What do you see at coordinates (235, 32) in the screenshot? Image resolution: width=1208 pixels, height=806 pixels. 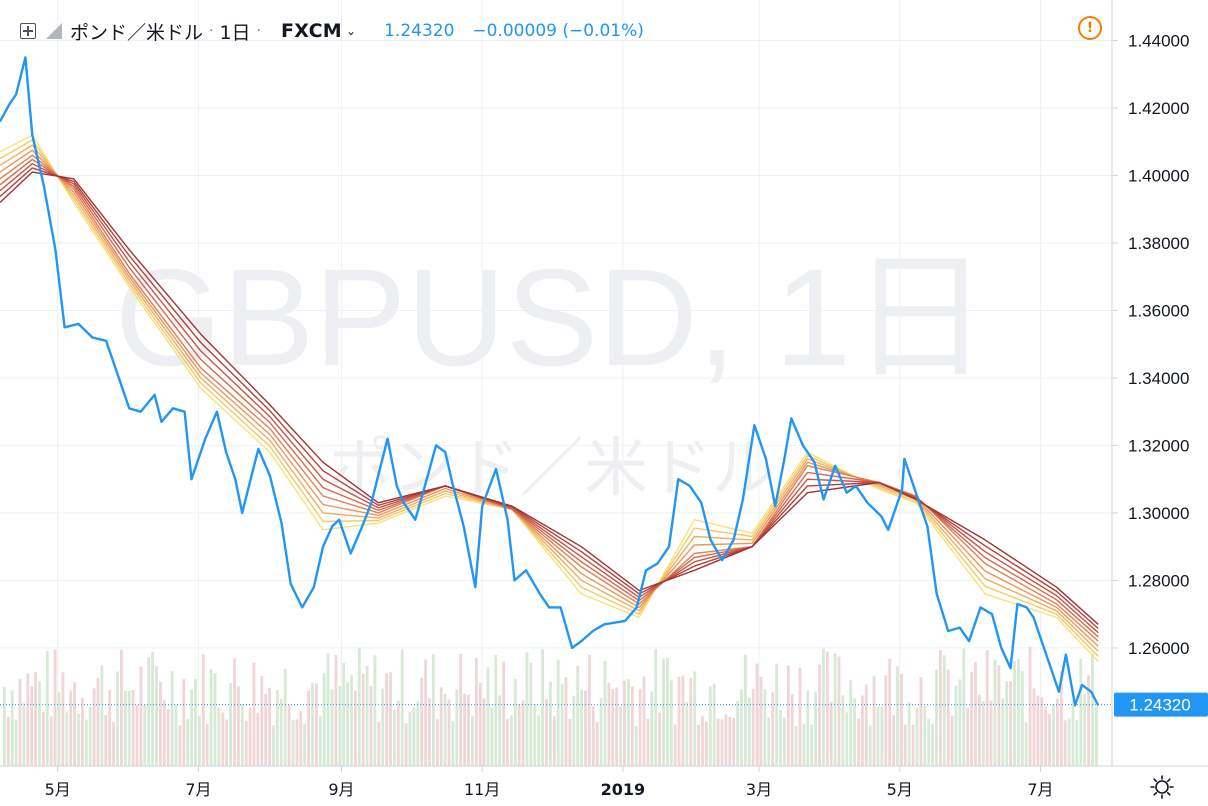 I see `interval-label: 1日` at bounding box center [235, 32].